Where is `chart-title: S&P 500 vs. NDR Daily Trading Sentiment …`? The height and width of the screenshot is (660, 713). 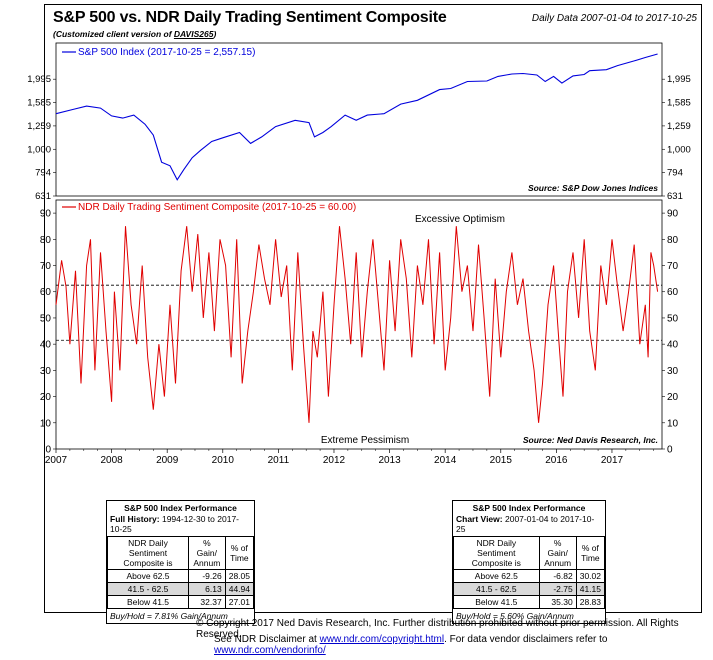 chart-title: S&P 500 vs. NDR Daily Trading Sentiment … is located at coordinates (250, 17).